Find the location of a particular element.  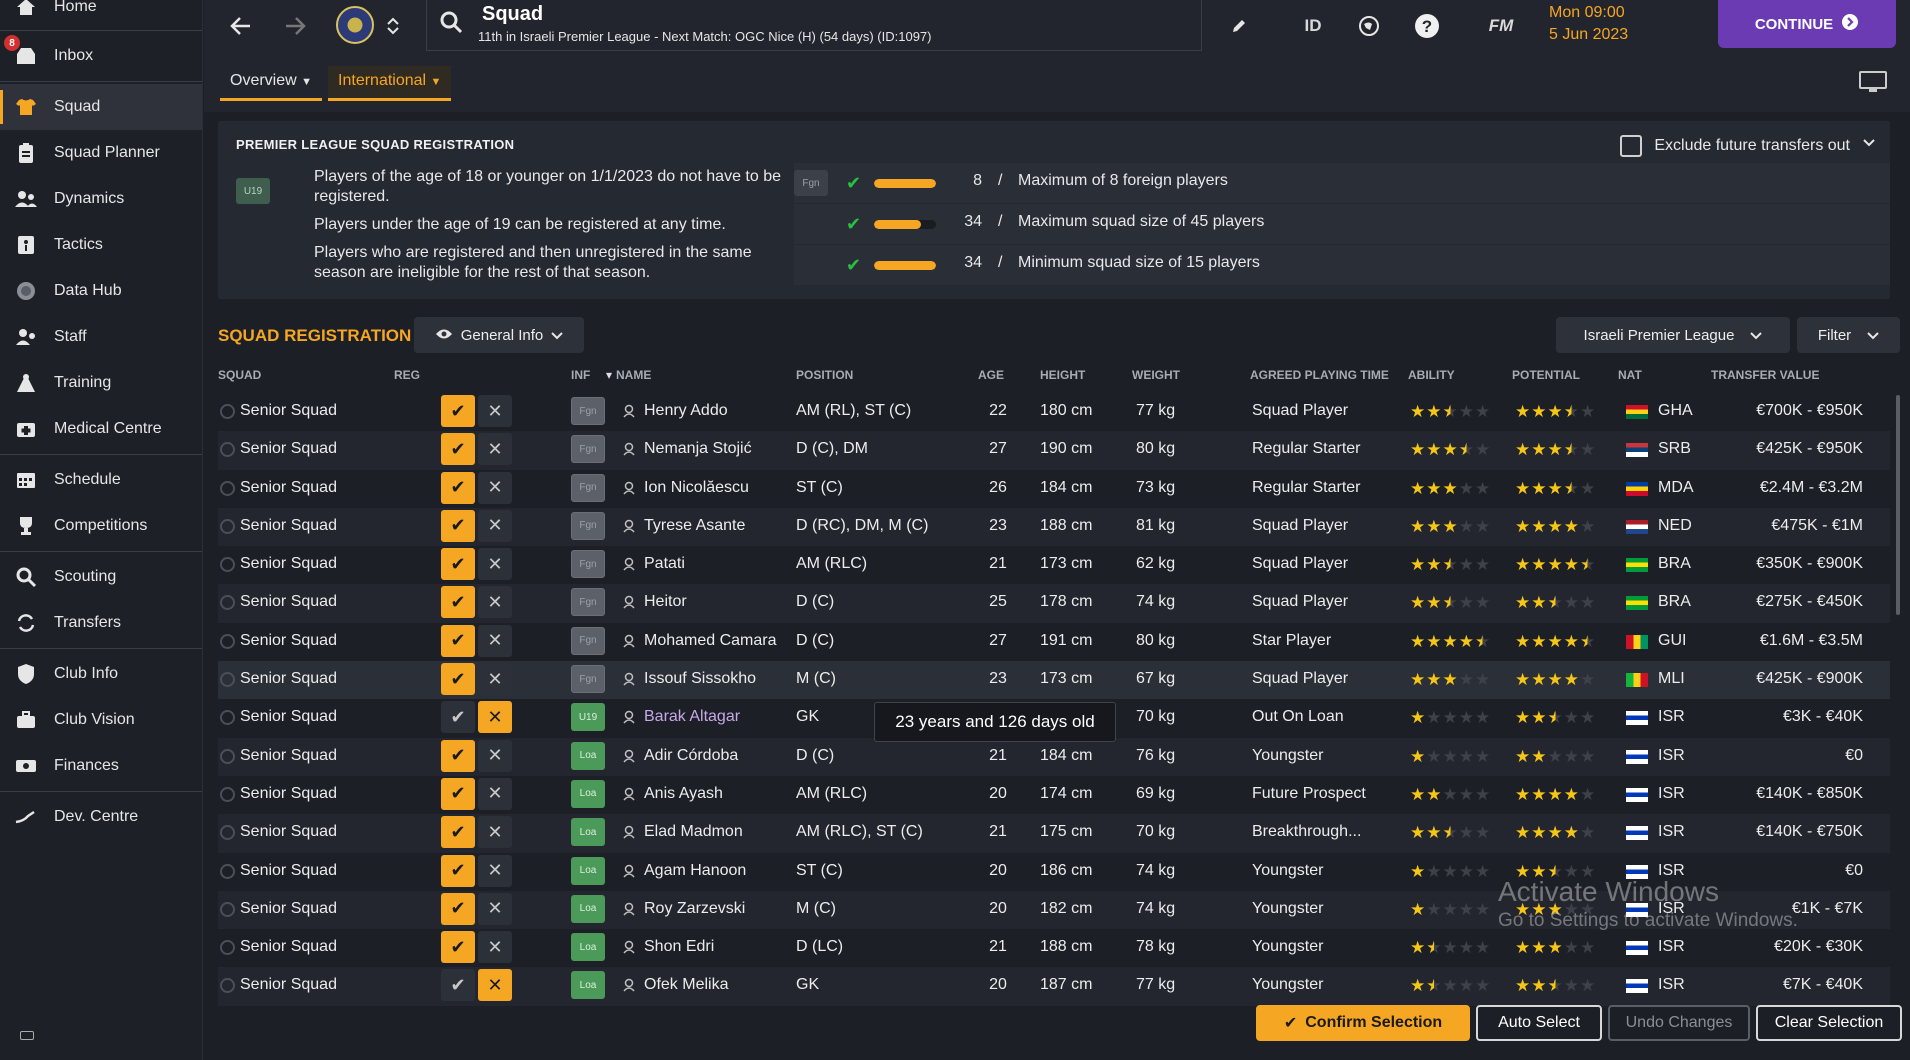

player-name: Roy Zarzevski is located at coordinates (695, 908).